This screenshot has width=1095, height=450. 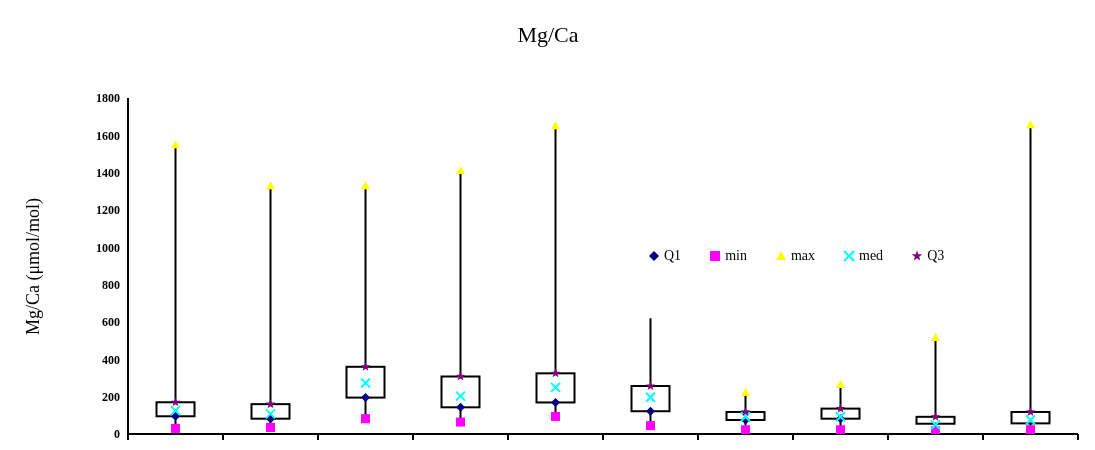 I want to click on chart-title: Mg/Ca, so click(x=548, y=35).